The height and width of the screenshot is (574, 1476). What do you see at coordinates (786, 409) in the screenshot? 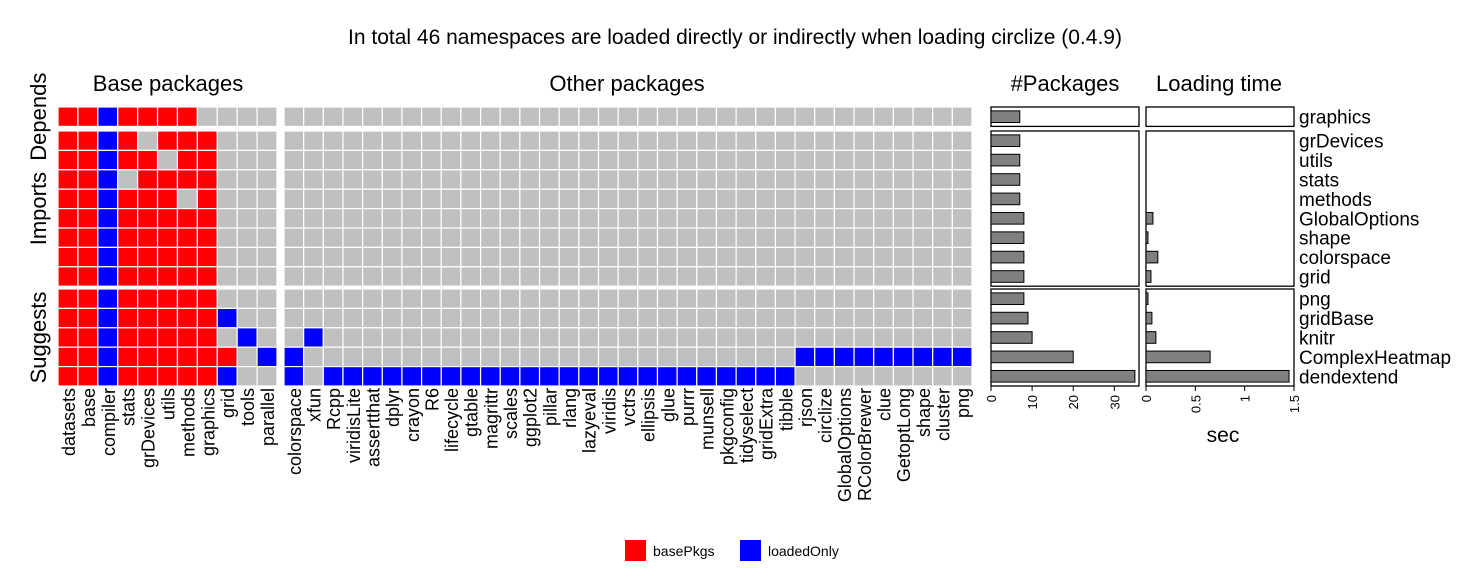
I see `column-label: tibble` at bounding box center [786, 409].